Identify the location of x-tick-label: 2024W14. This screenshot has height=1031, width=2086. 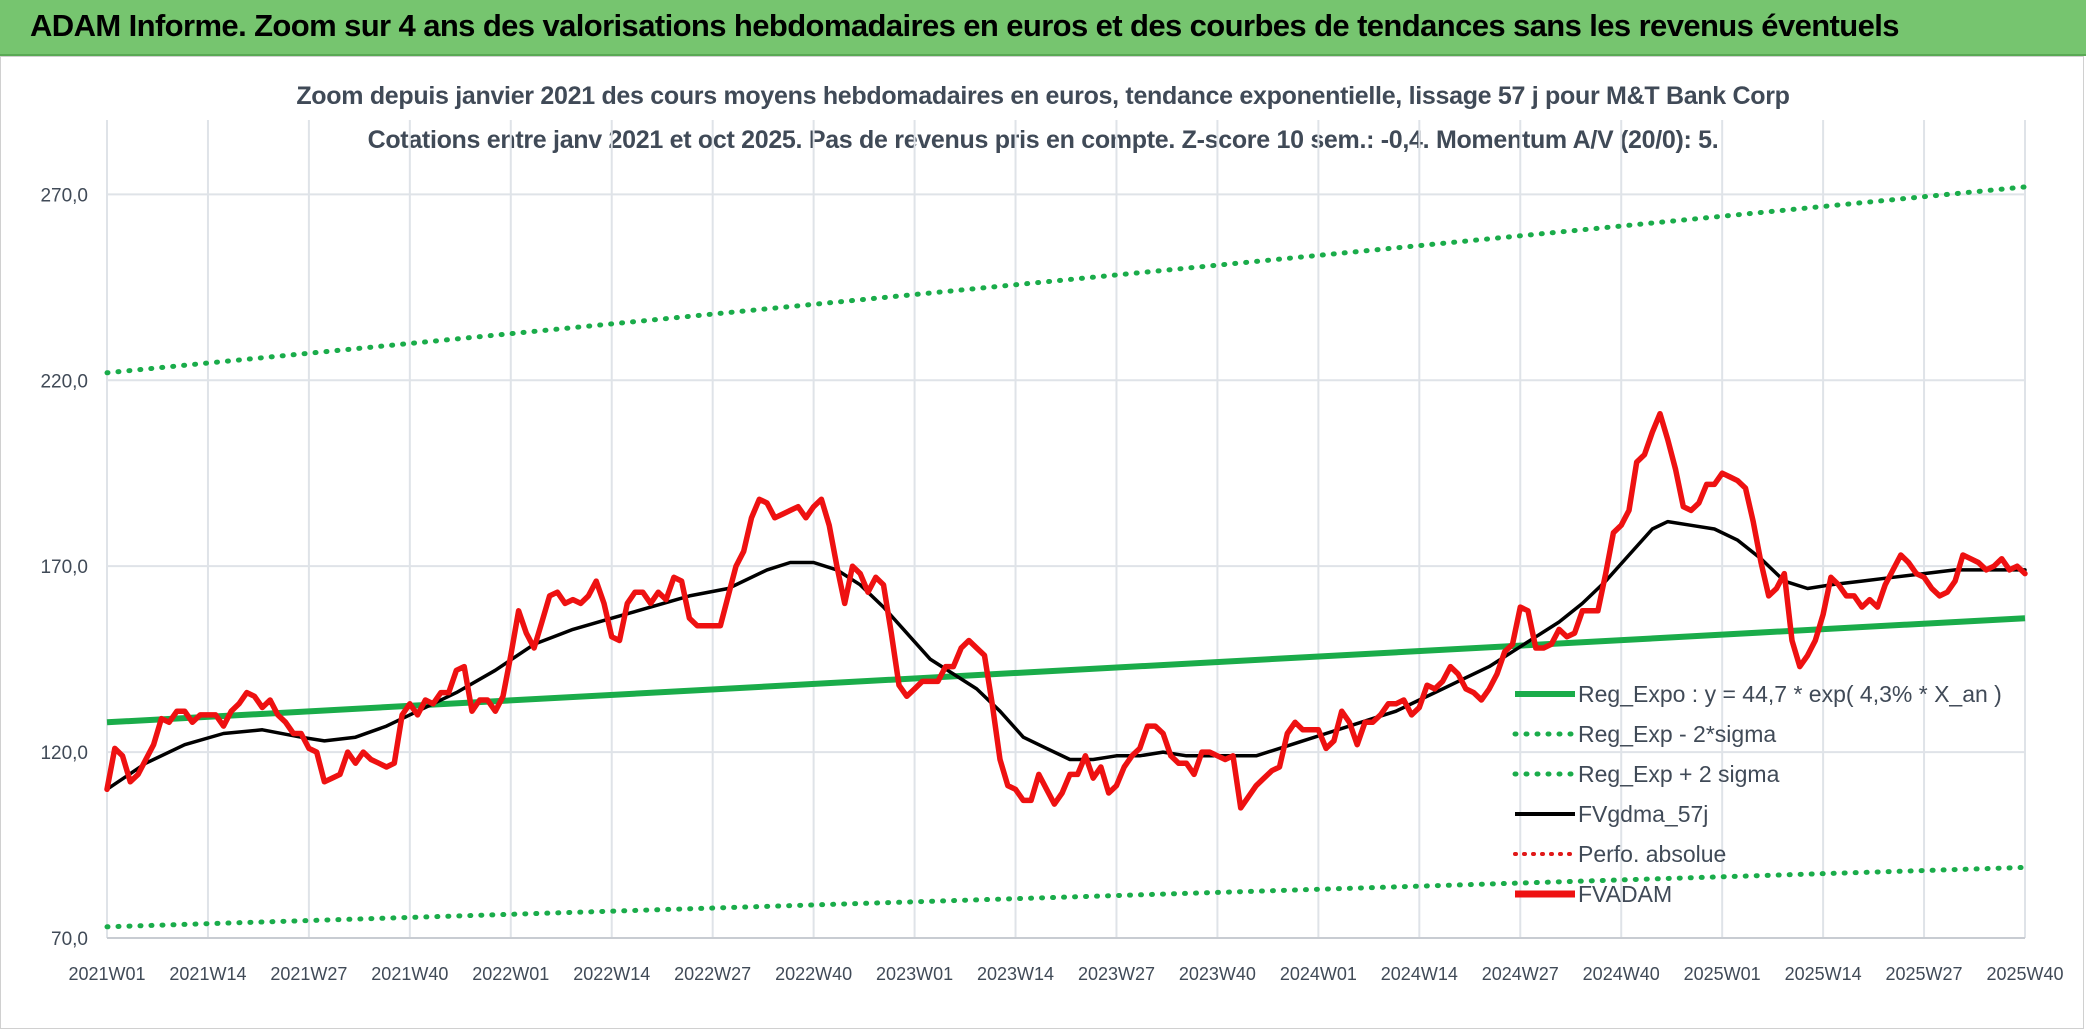
(1419, 974).